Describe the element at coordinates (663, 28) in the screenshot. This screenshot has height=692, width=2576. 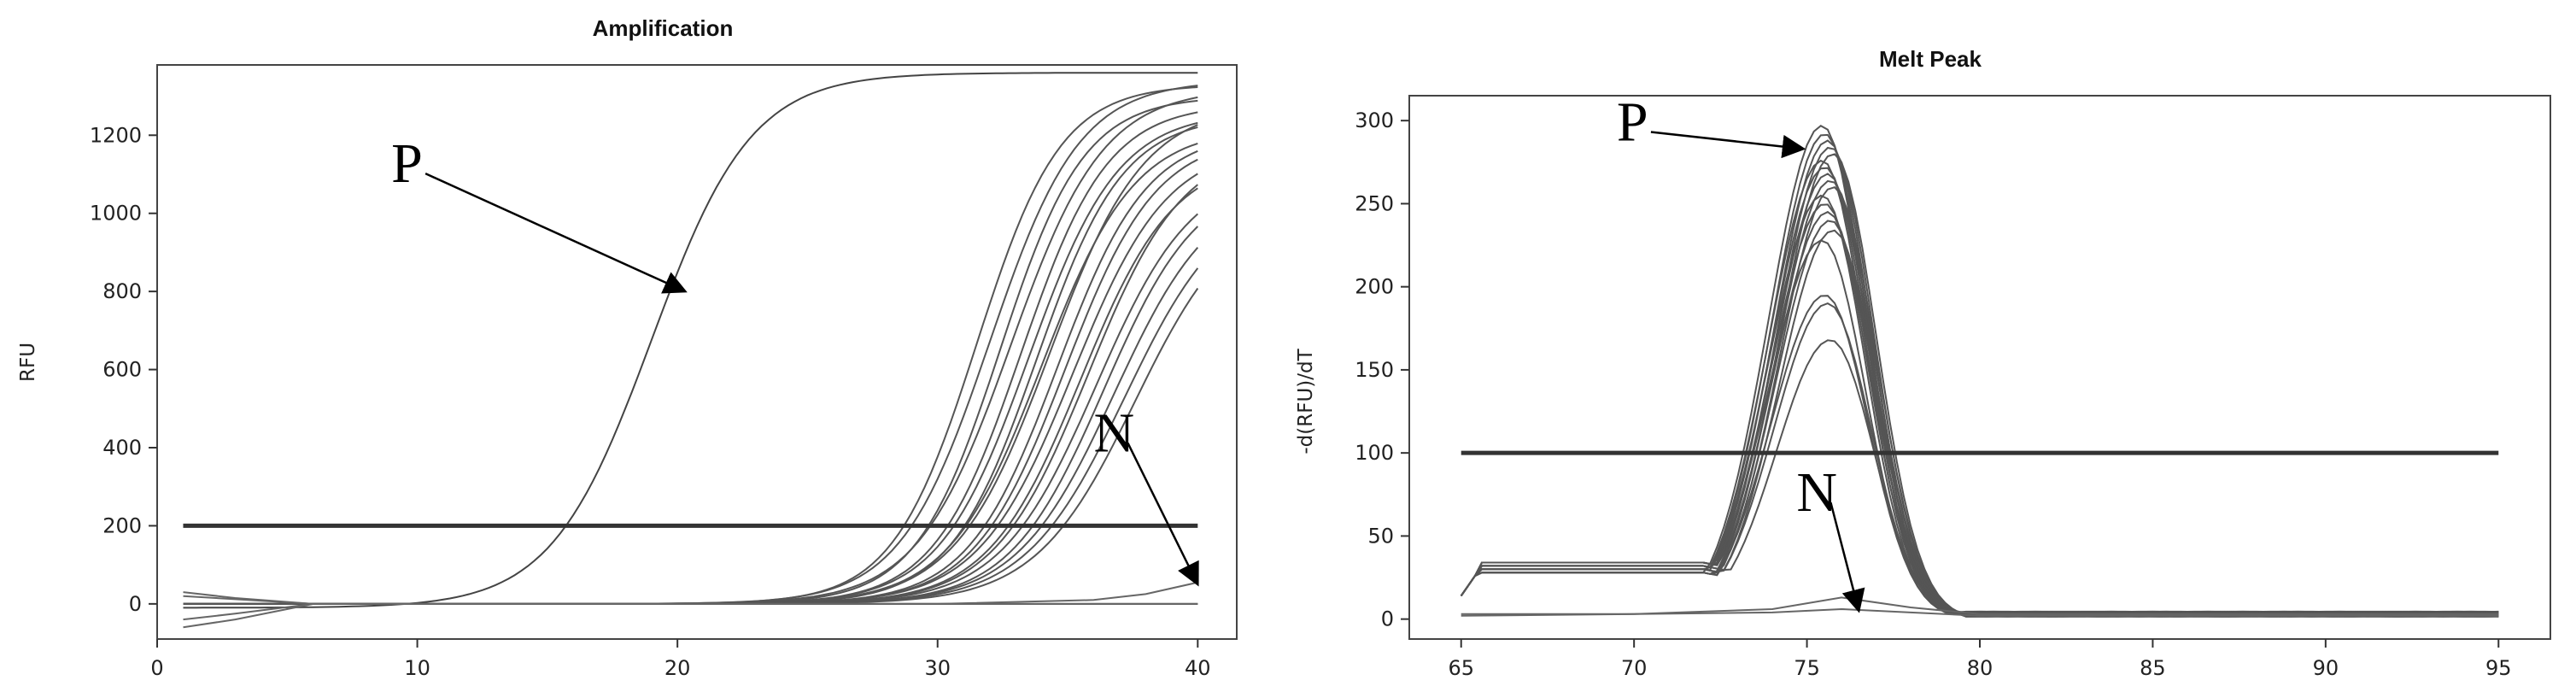
I see `chart-title: Amplification` at that location.